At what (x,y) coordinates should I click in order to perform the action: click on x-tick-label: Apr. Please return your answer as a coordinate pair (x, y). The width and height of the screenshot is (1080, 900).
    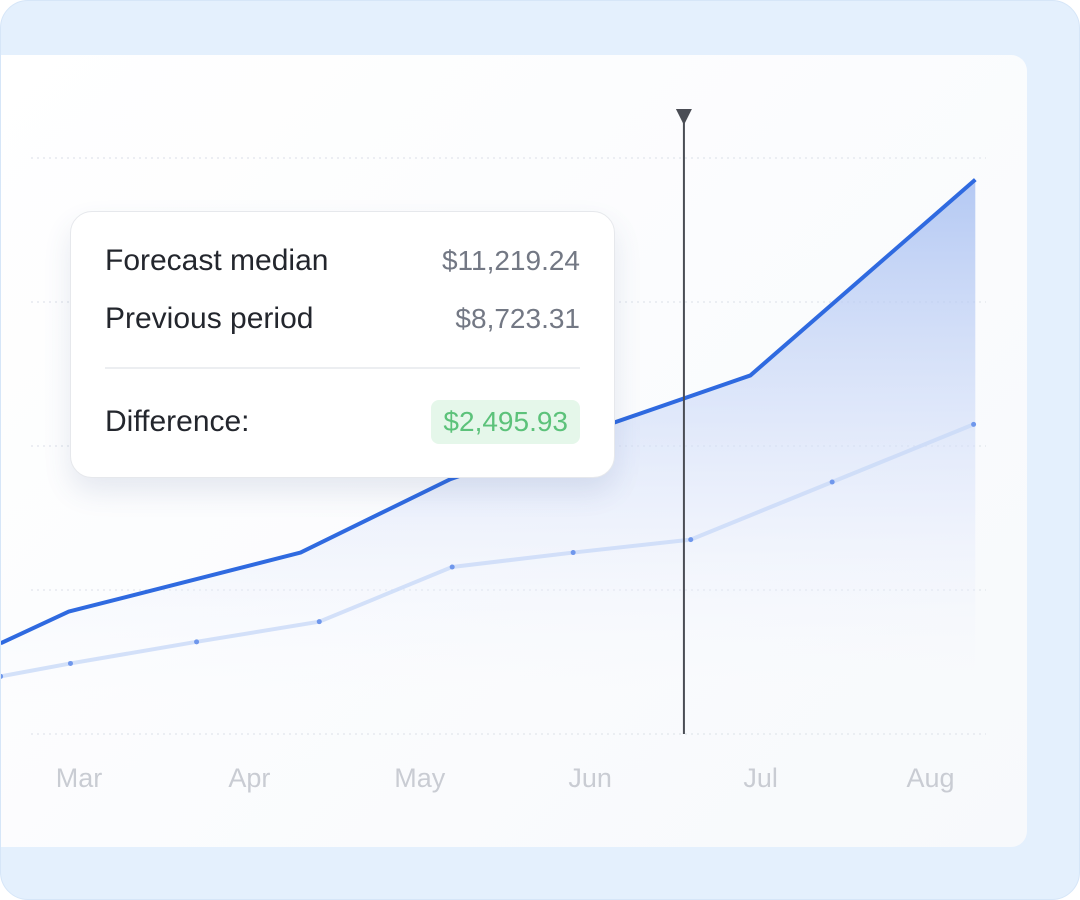
    Looking at the image, I should click on (249, 778).